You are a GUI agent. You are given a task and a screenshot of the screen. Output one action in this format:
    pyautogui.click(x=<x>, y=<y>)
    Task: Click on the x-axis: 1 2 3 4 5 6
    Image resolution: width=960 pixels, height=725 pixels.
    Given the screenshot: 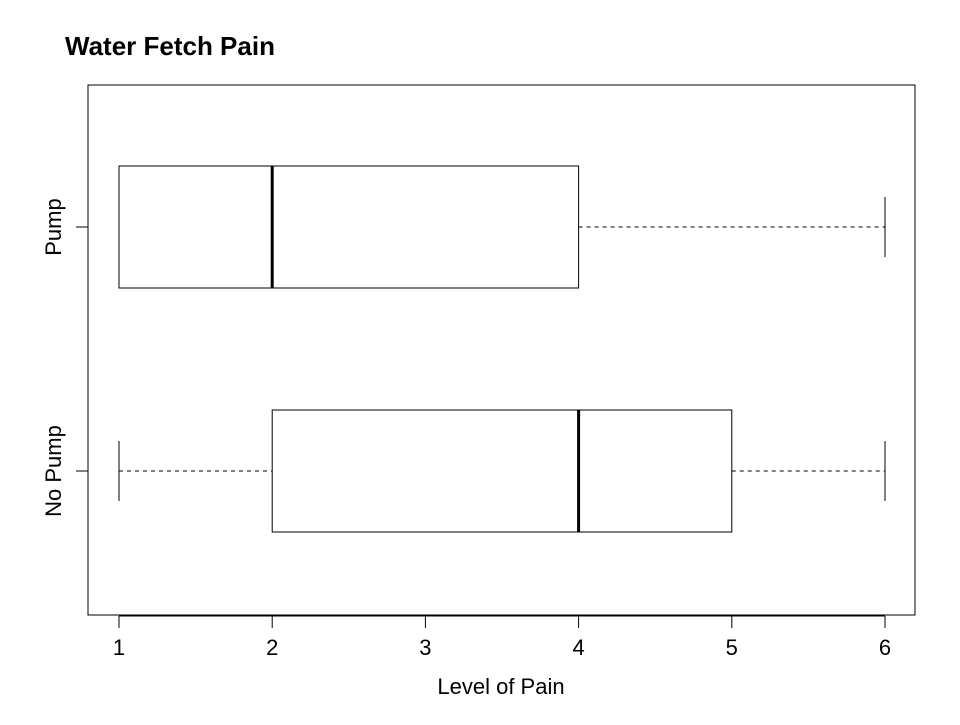 What is the action you would take?
    pyautogui.click(x=502, y=637)
    